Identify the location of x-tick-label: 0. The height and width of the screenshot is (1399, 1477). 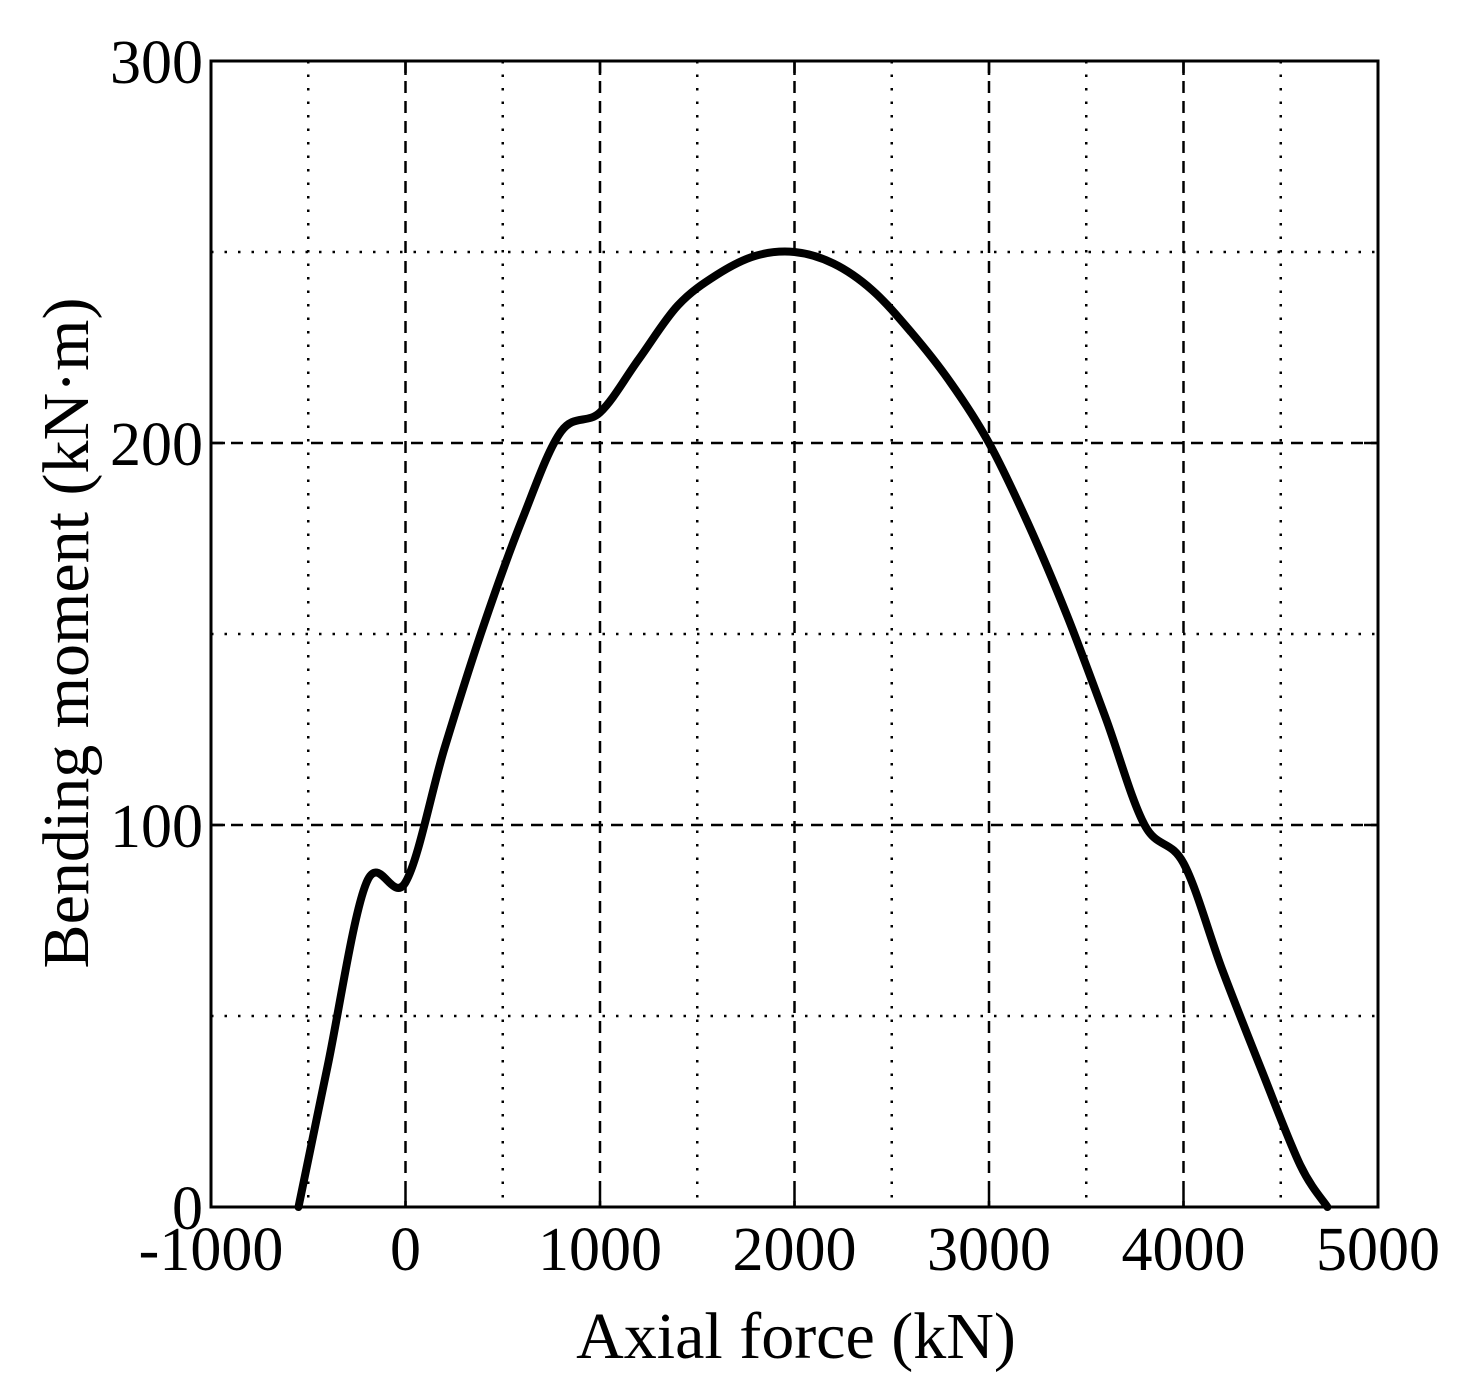
(405, 1250).